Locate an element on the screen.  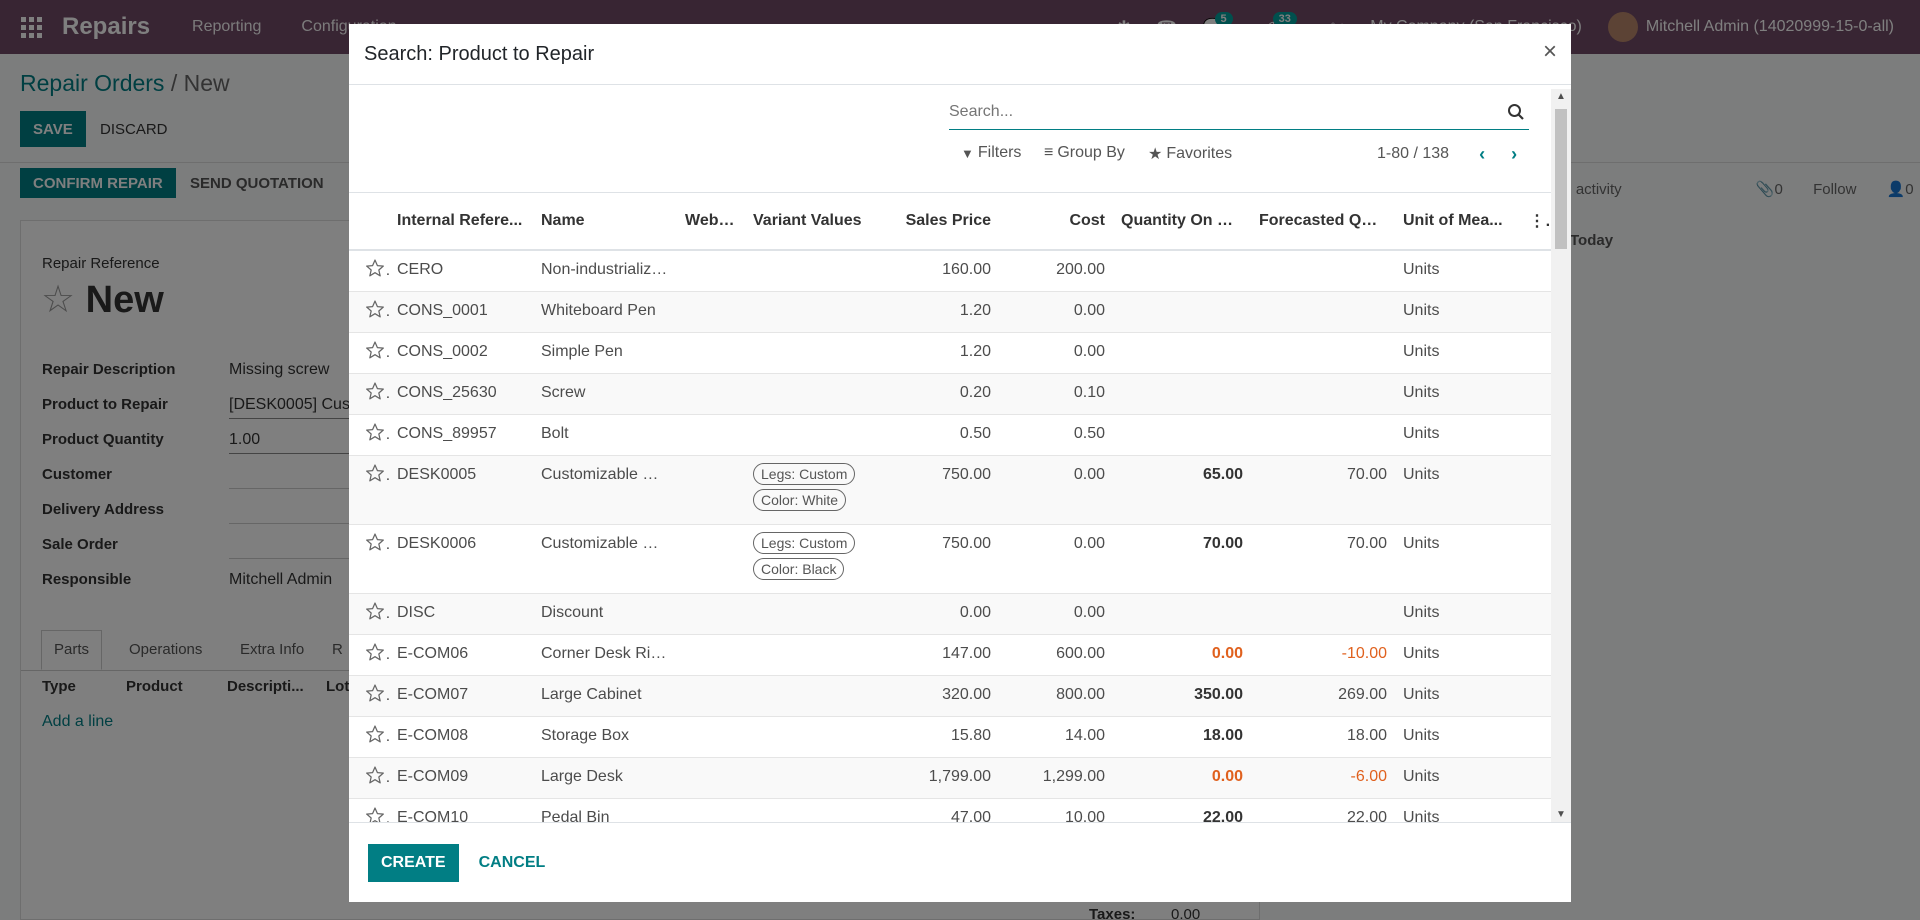
cancel-button: CANCEL is located at coordinates (512, 863).